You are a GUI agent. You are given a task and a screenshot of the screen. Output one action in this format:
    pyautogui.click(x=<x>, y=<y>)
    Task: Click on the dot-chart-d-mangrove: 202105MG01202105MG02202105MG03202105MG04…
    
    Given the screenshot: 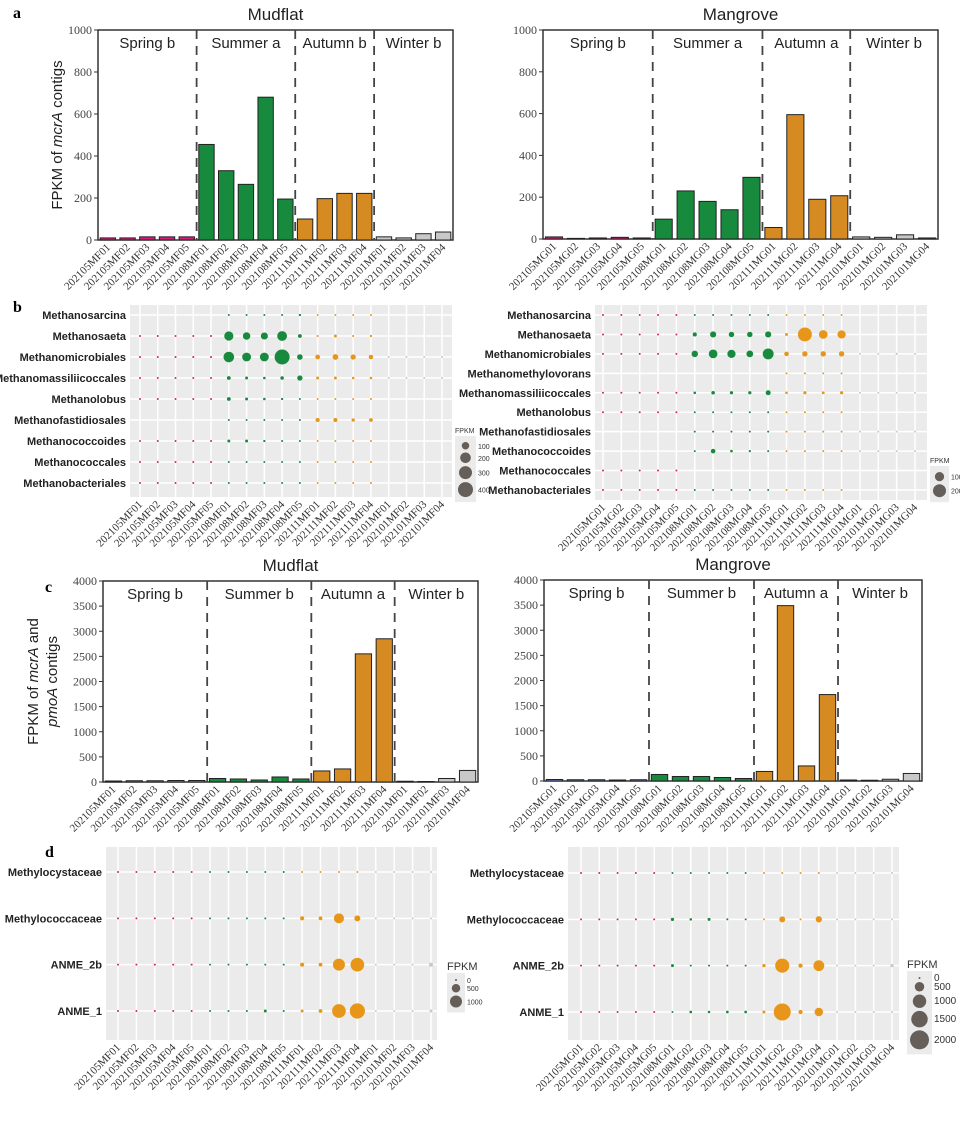 What is the action you would take?
    pyautogui.click(x=712, y=970)
    